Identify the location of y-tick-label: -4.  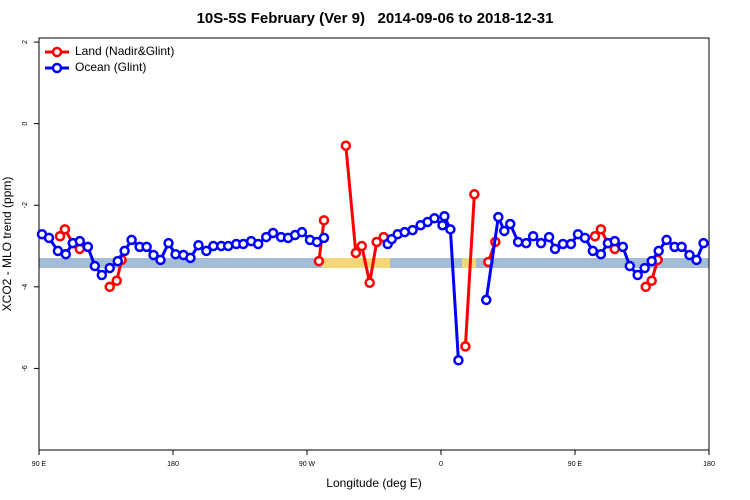
(25, 287).